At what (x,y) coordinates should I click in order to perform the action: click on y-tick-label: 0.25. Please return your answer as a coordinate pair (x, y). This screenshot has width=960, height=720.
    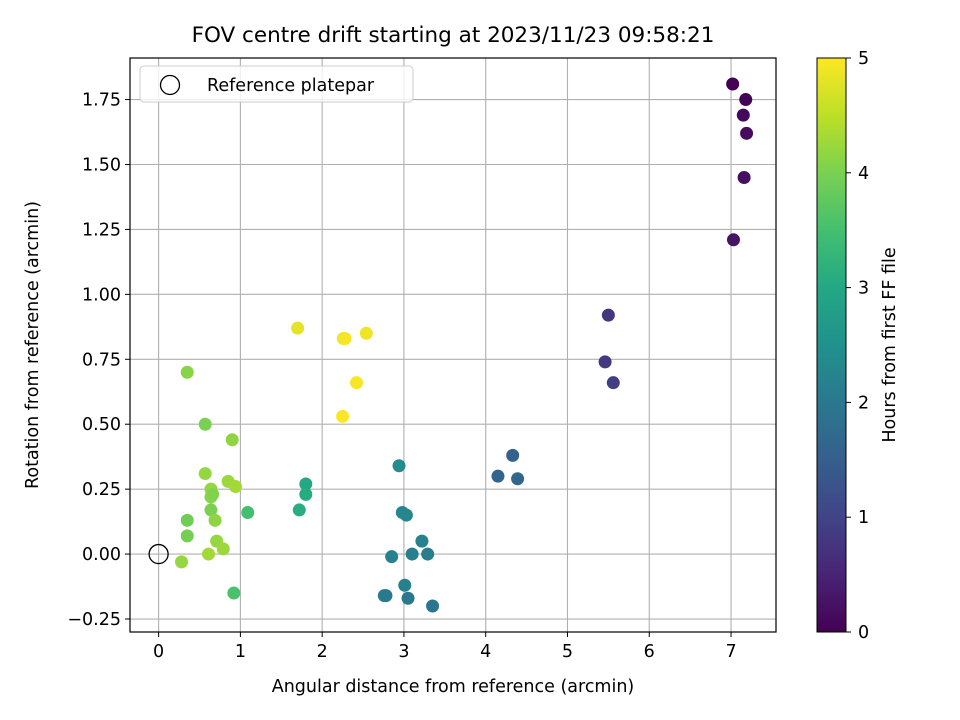
    Looking at the image, I should click on (101, 490).